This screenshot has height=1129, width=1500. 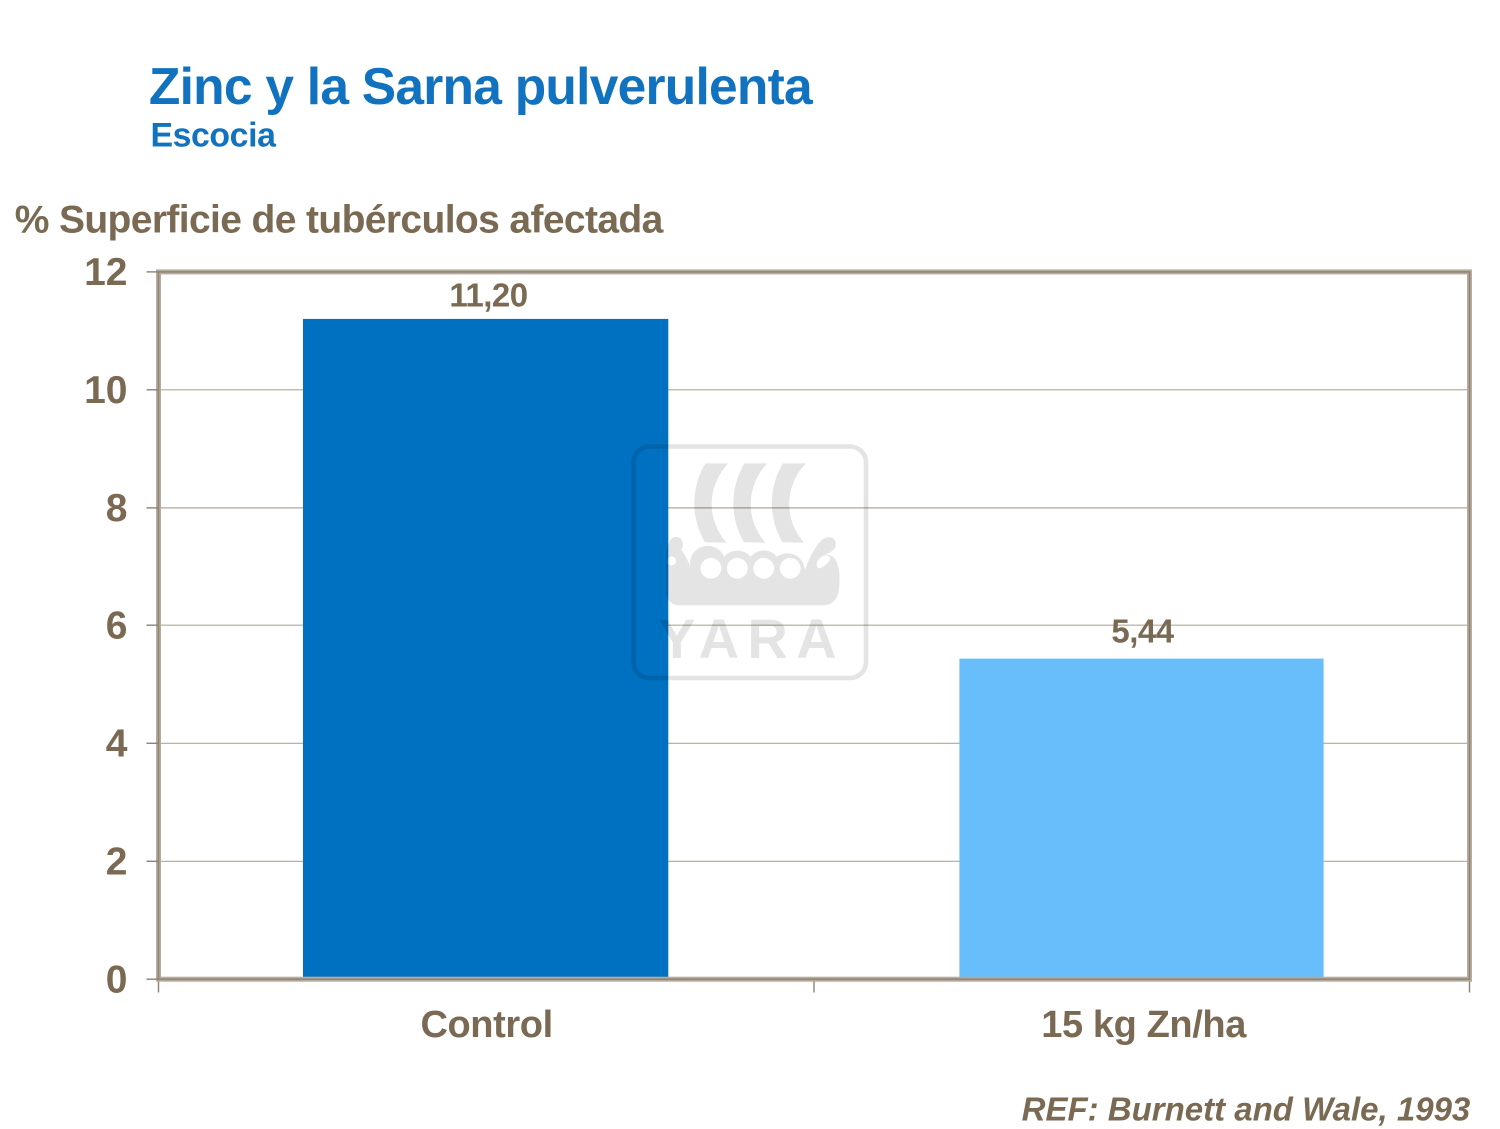 What do you see at coordinates (117, 508) in the screenshot?
I see `svg-text: 8` at bounding box center [117, 508].